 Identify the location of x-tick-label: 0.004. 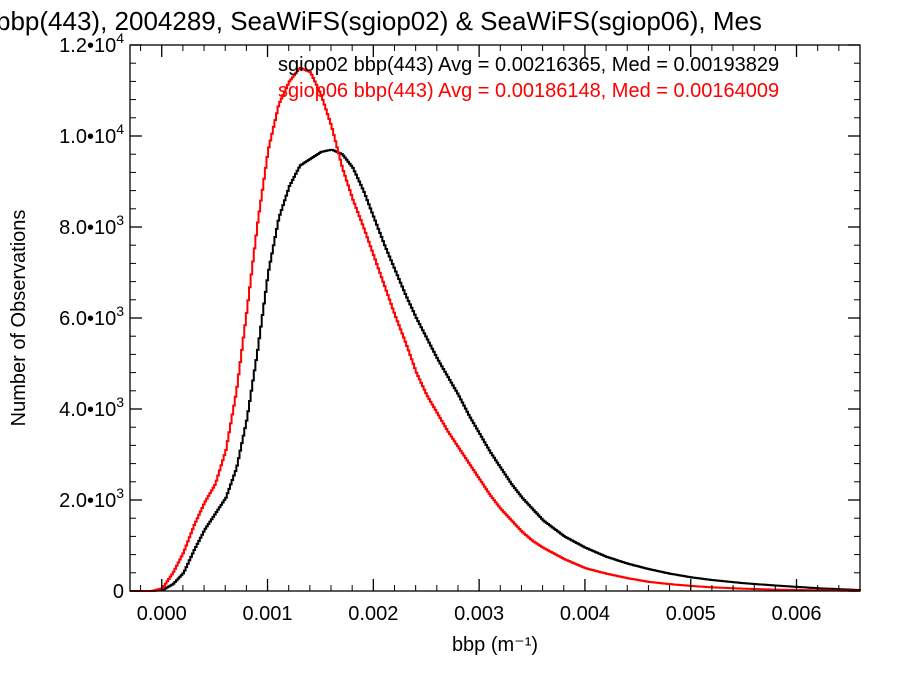
(585, 614).